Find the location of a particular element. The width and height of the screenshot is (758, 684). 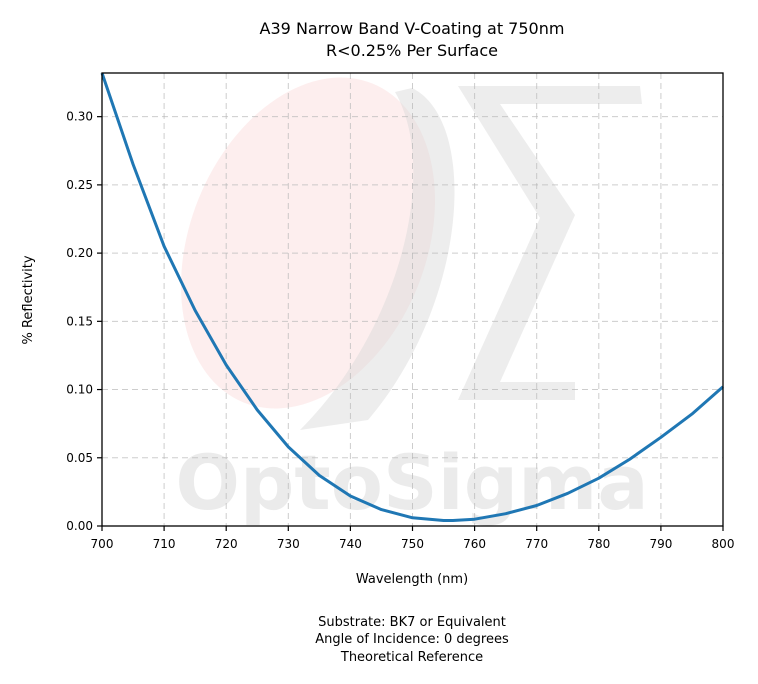

footnote-angle: Angle of Incidence: 0 degrees is located at coordinates (412, 639).